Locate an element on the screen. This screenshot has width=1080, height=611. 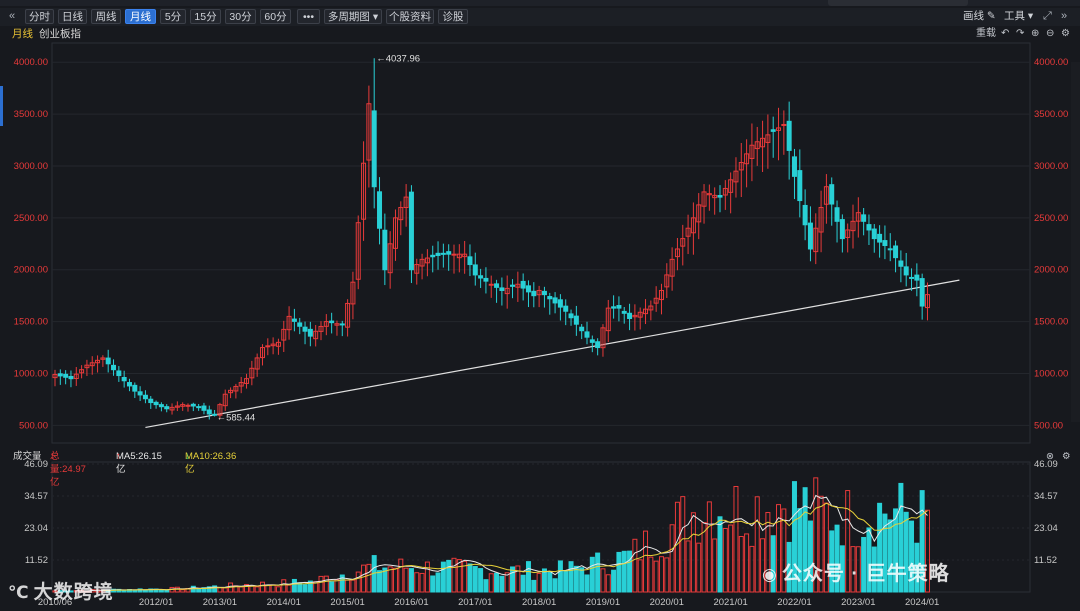
zoom-in-icon: ⊕ is located at coordinates (1035, 33).